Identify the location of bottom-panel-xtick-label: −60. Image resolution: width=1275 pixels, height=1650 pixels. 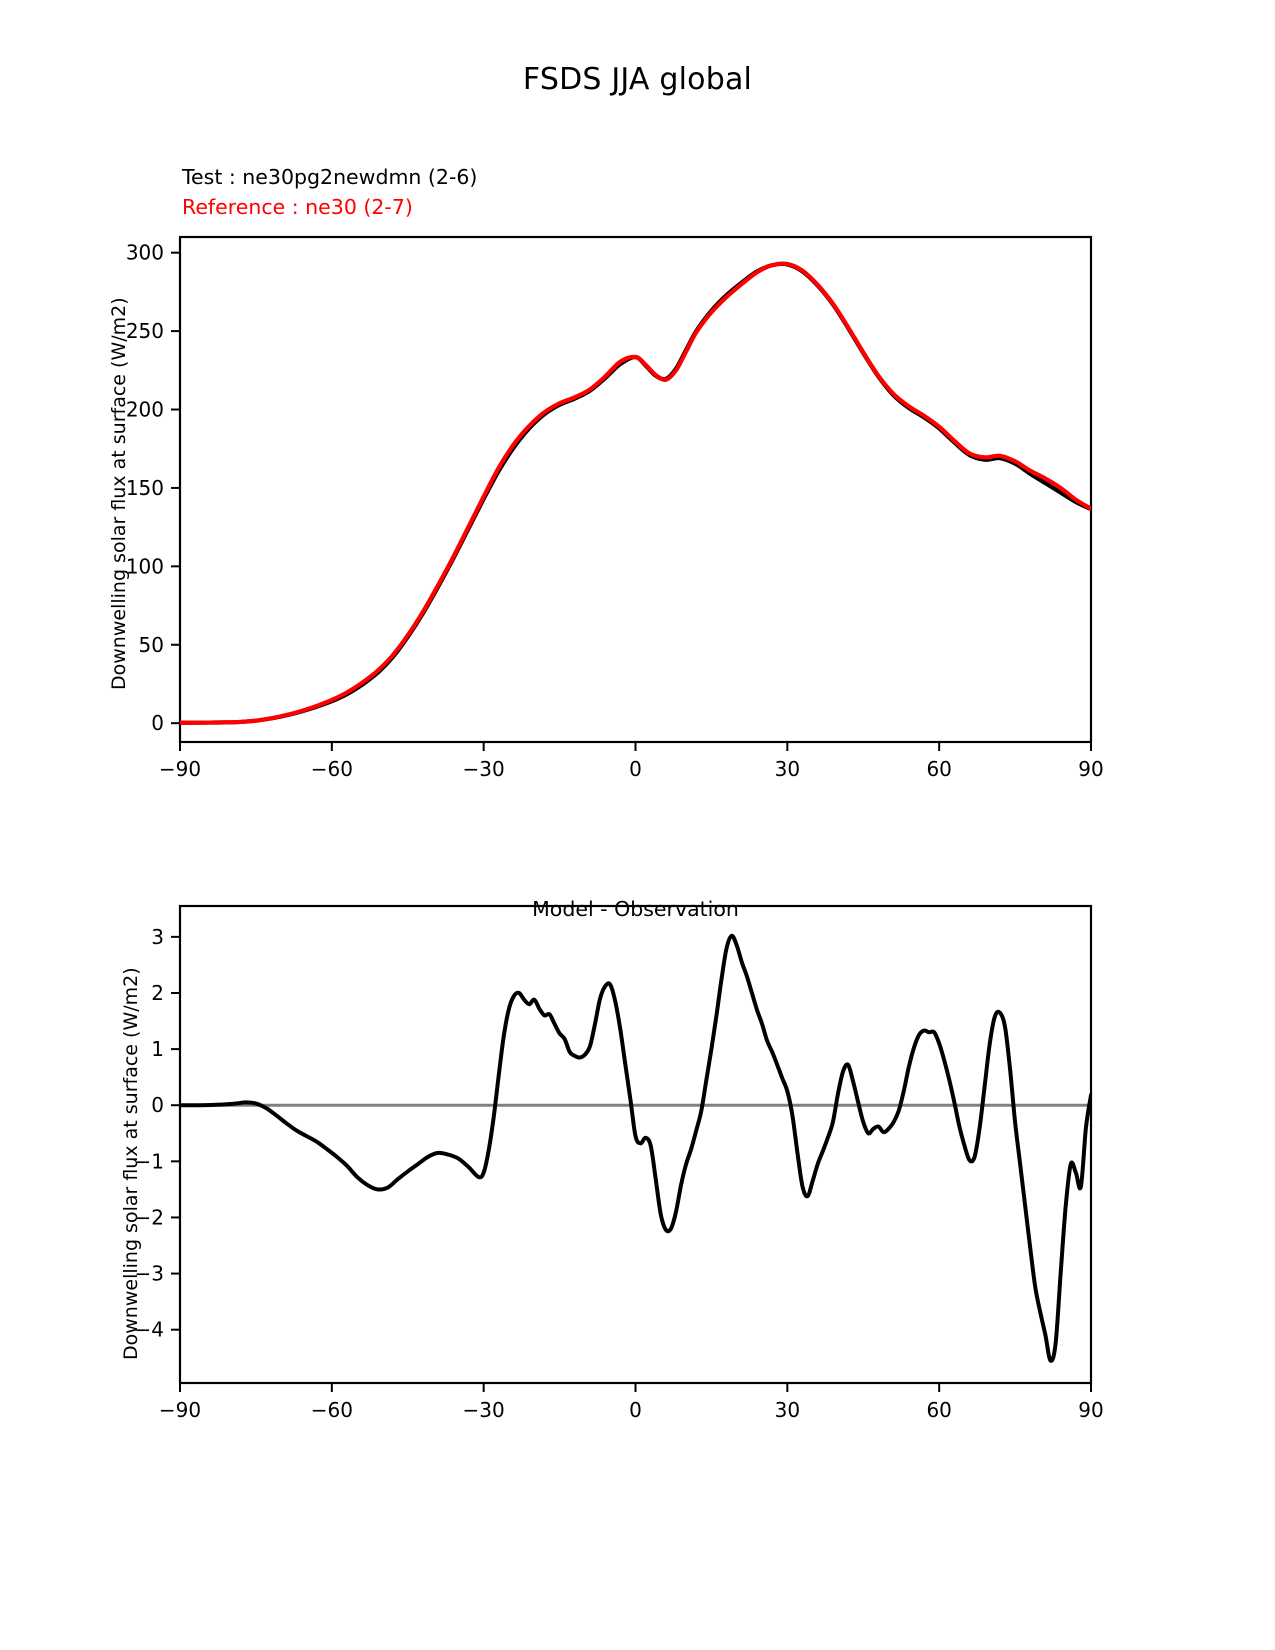
(332, 1410).